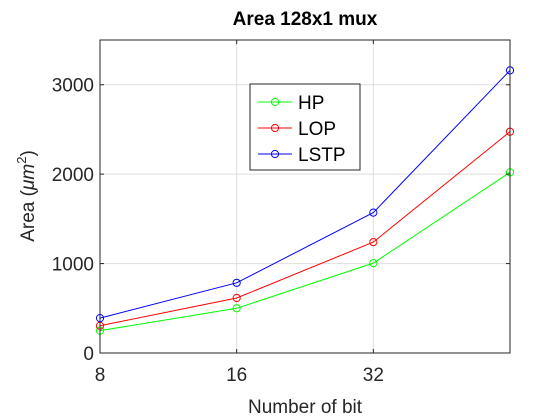 This screenshot has height=420, width=560. I want to click on y-axis-label-suffix: ), so click(28, 153).